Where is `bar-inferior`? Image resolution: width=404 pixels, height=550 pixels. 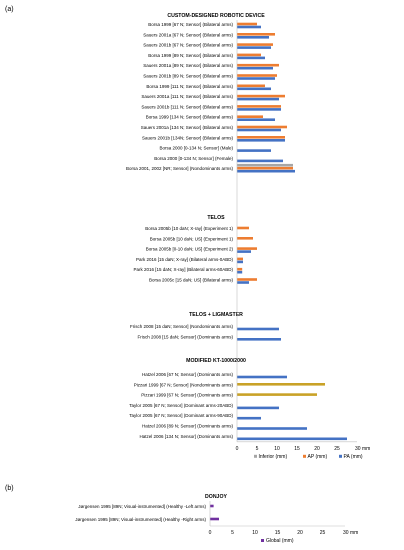
bar-inferior is located at coordinates (265, 165).